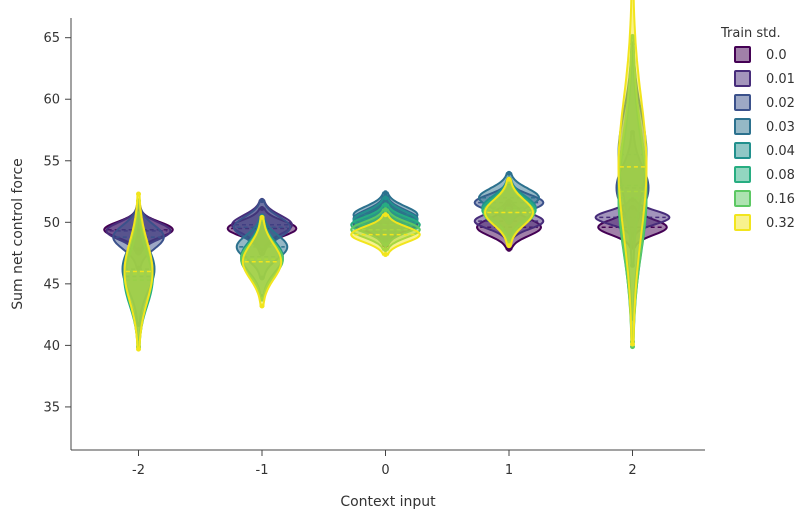 This screenshot has height=521, width=810. Describe the element at coordinates (18, 234) in the screenshot. I see `y-axis-title: Sum net control force` at that location.